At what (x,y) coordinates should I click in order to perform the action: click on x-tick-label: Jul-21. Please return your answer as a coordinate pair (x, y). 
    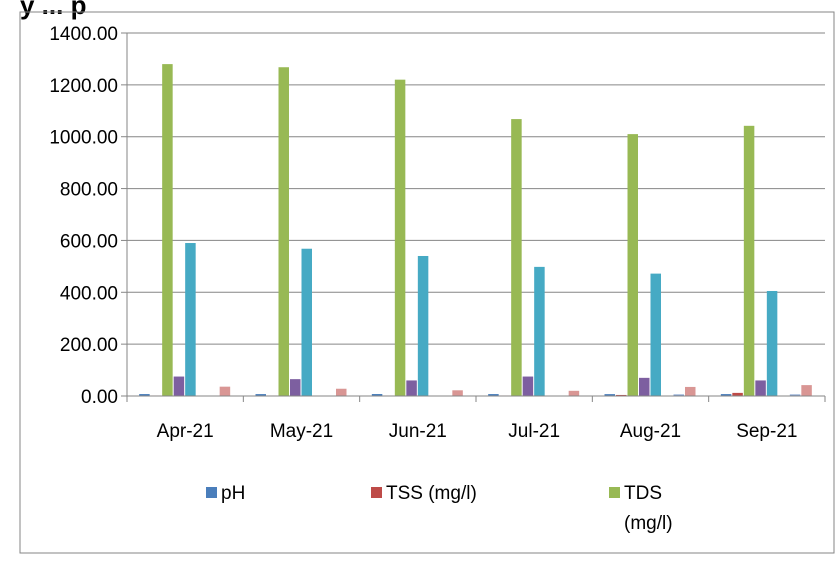
    Looking at the image, I should click on (534, 431).